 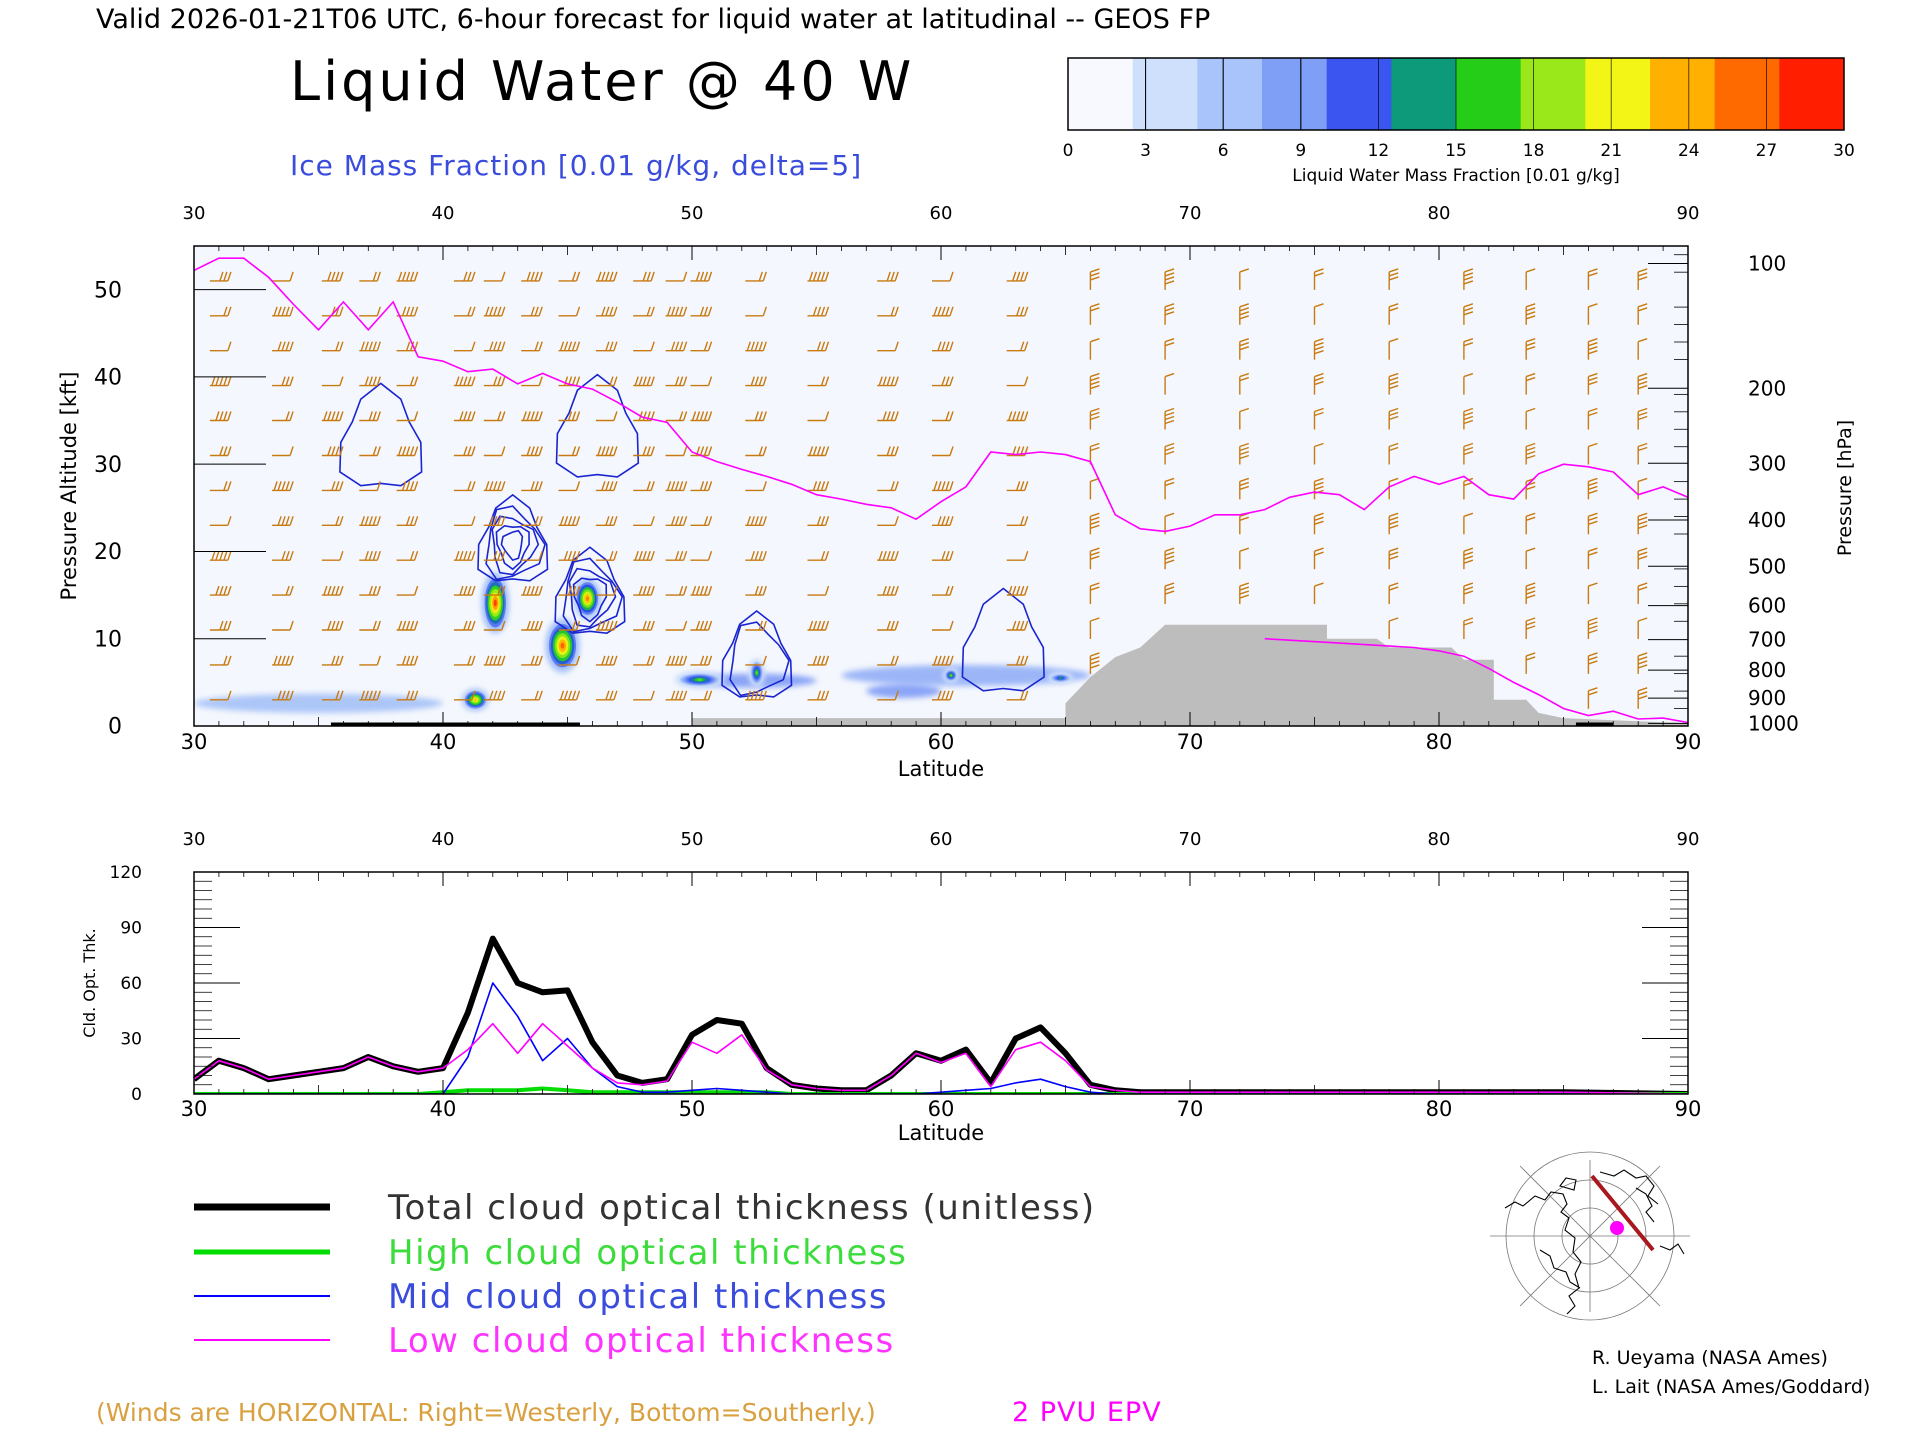 I want to click on optical-thickness-series, so click(x=941, y=1014).